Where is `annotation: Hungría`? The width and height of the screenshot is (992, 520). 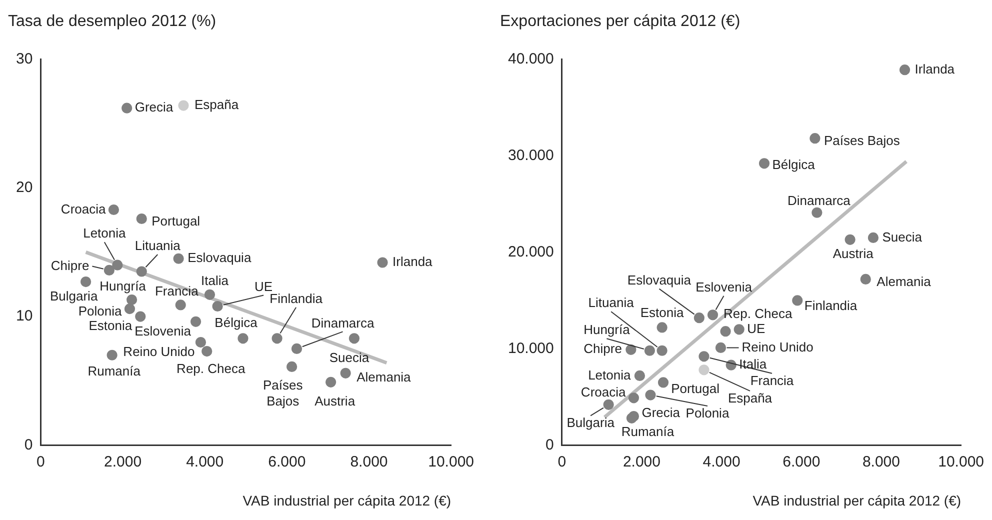 annotation: Hungría is located at coordinates (607, 330).